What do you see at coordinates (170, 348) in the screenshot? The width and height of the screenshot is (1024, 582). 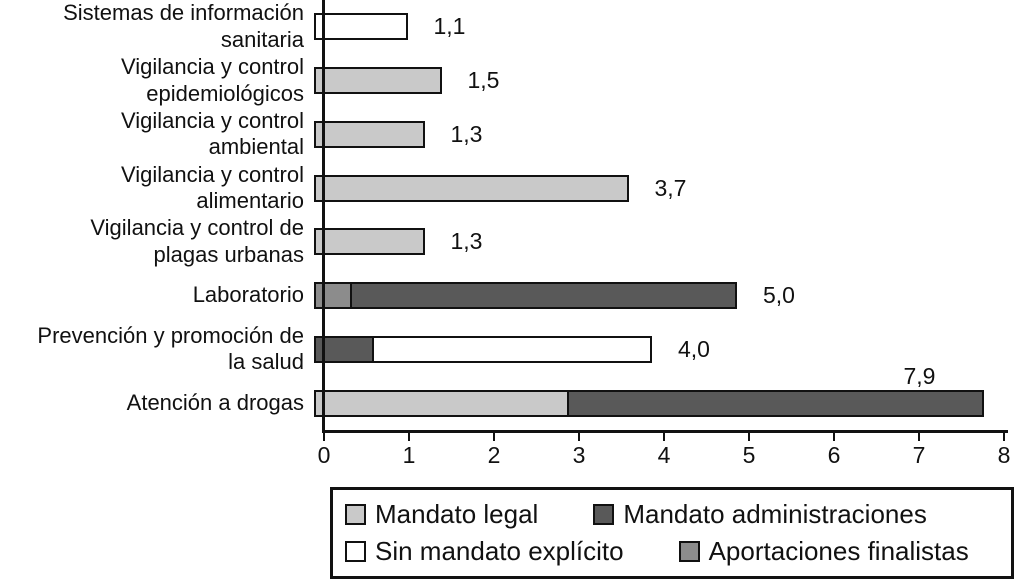 I see `category-label: Prevención y promoción de la salud` at bounding box center [170, 348].